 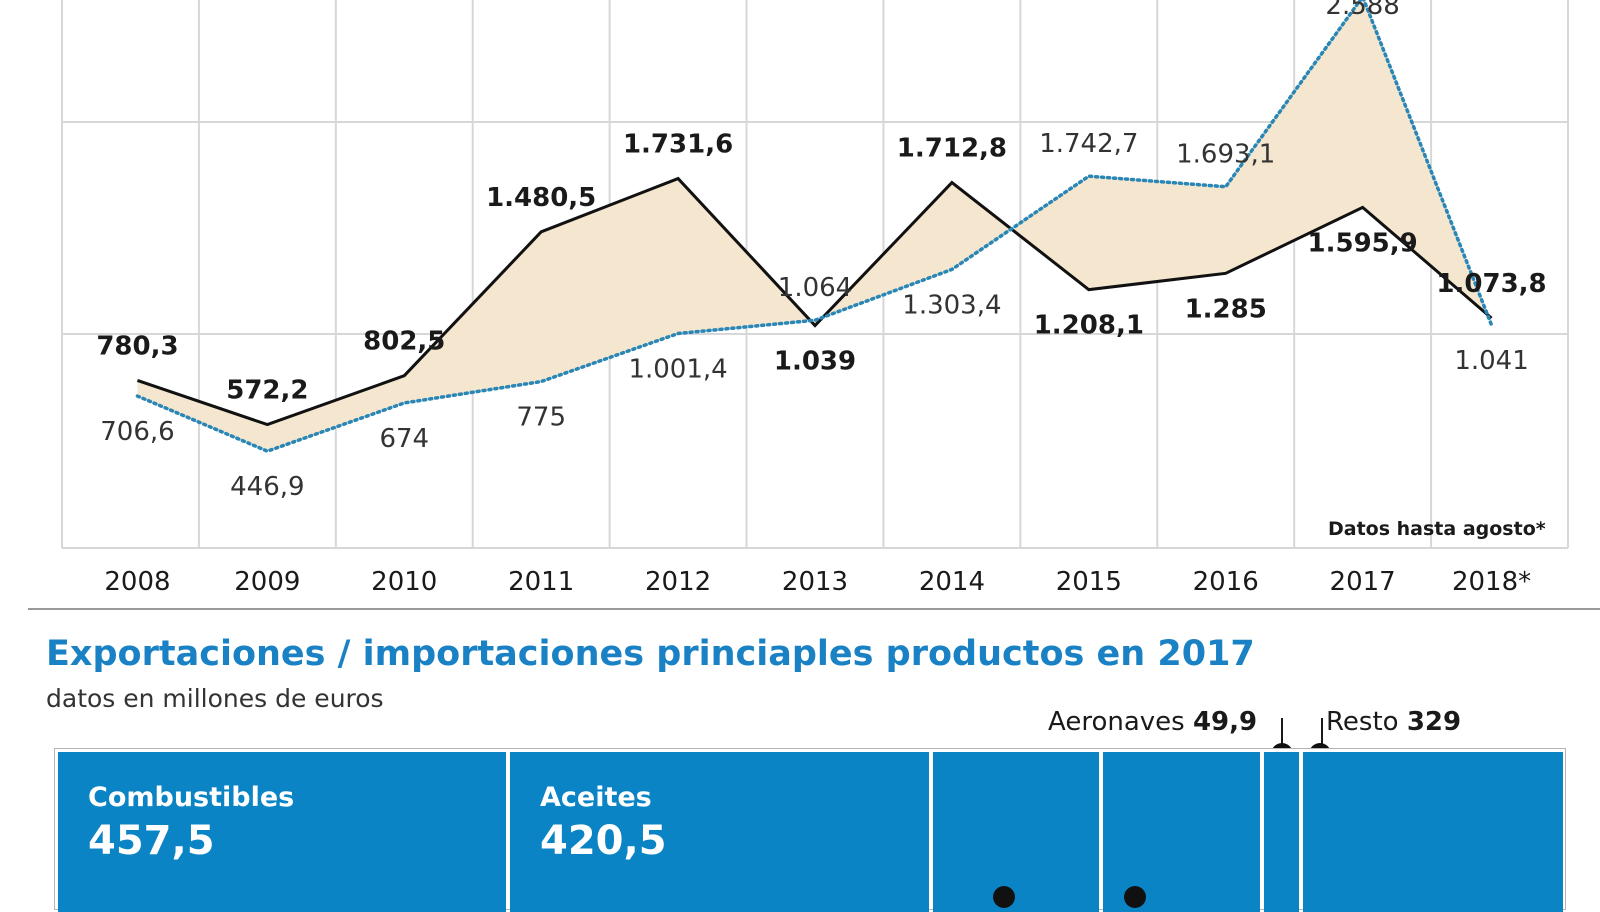 What do you see at coordinates (952, 149) in the screenshot?
I see `data-label-solid: 1.712,8` at bounding box center [952, 149].